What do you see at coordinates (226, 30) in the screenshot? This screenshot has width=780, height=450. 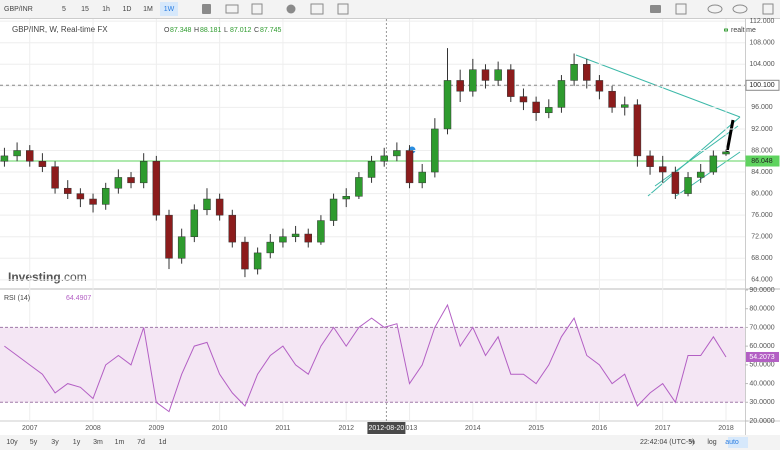 I see `legend-key: L` at bounding box center [226, 30].